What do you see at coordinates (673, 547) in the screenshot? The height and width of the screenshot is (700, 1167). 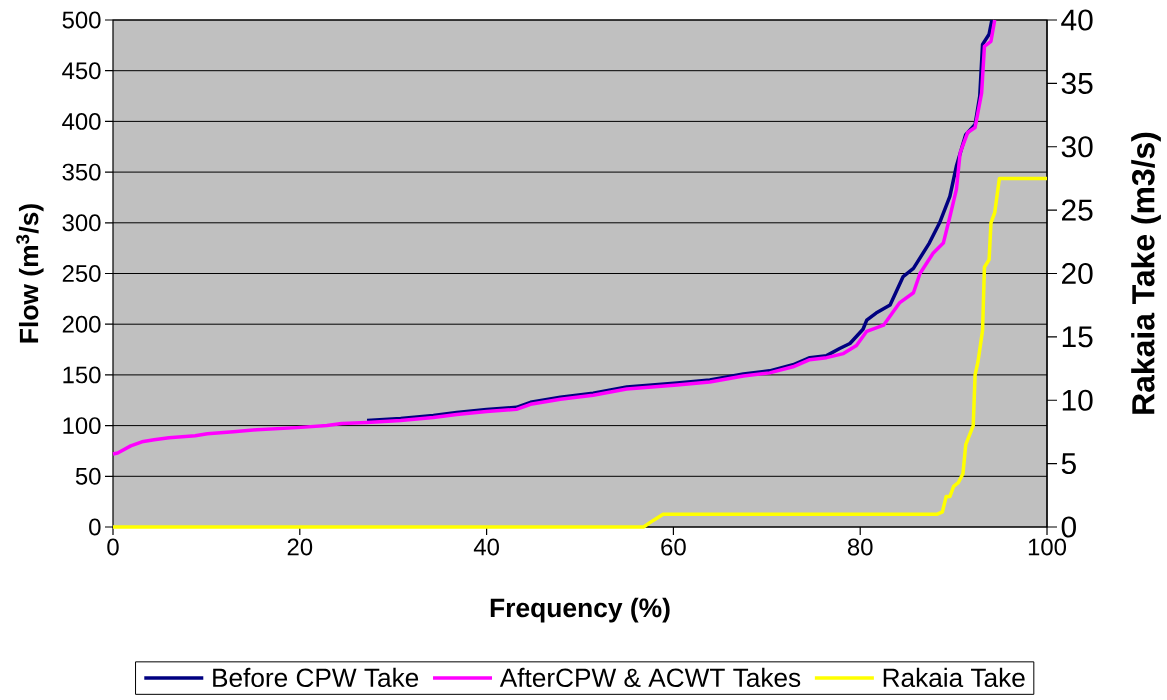 I see `x-tick-label: 60` at bounding box center [673, 547].